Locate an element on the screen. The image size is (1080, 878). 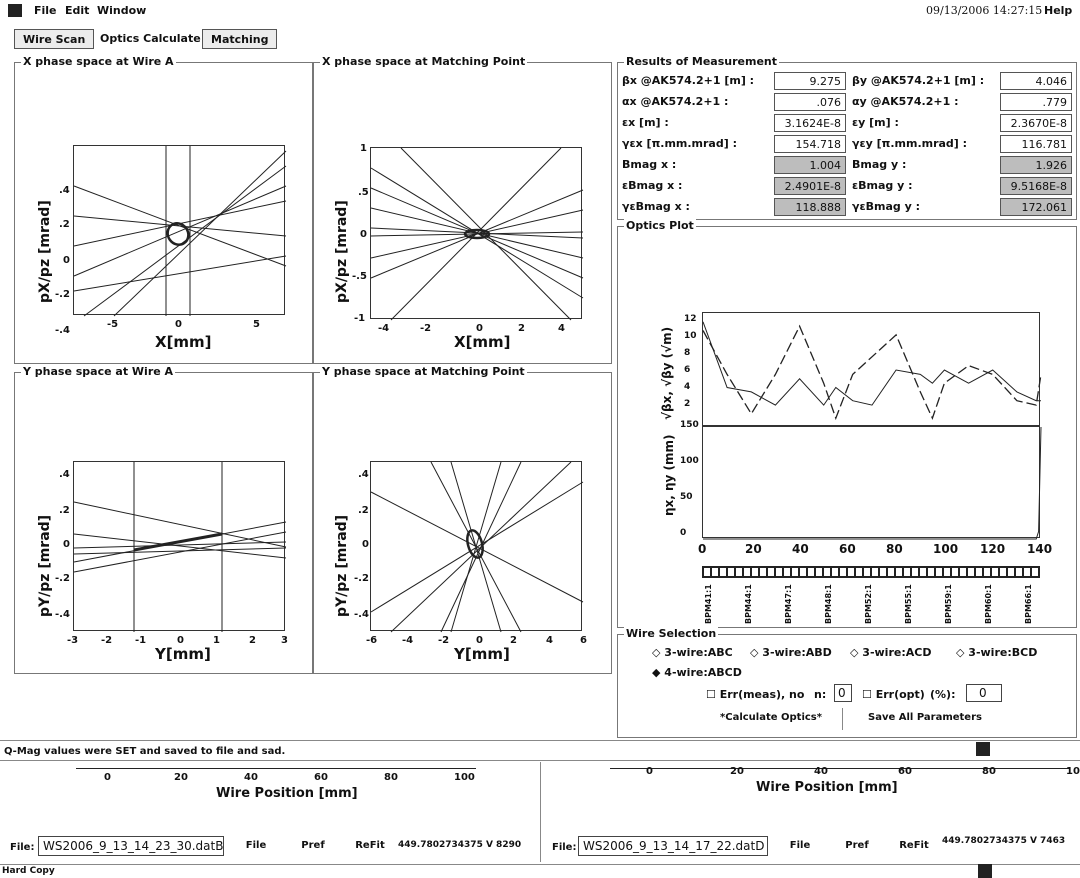
beta-ytick: 8 is located at coordinates (687, 353).